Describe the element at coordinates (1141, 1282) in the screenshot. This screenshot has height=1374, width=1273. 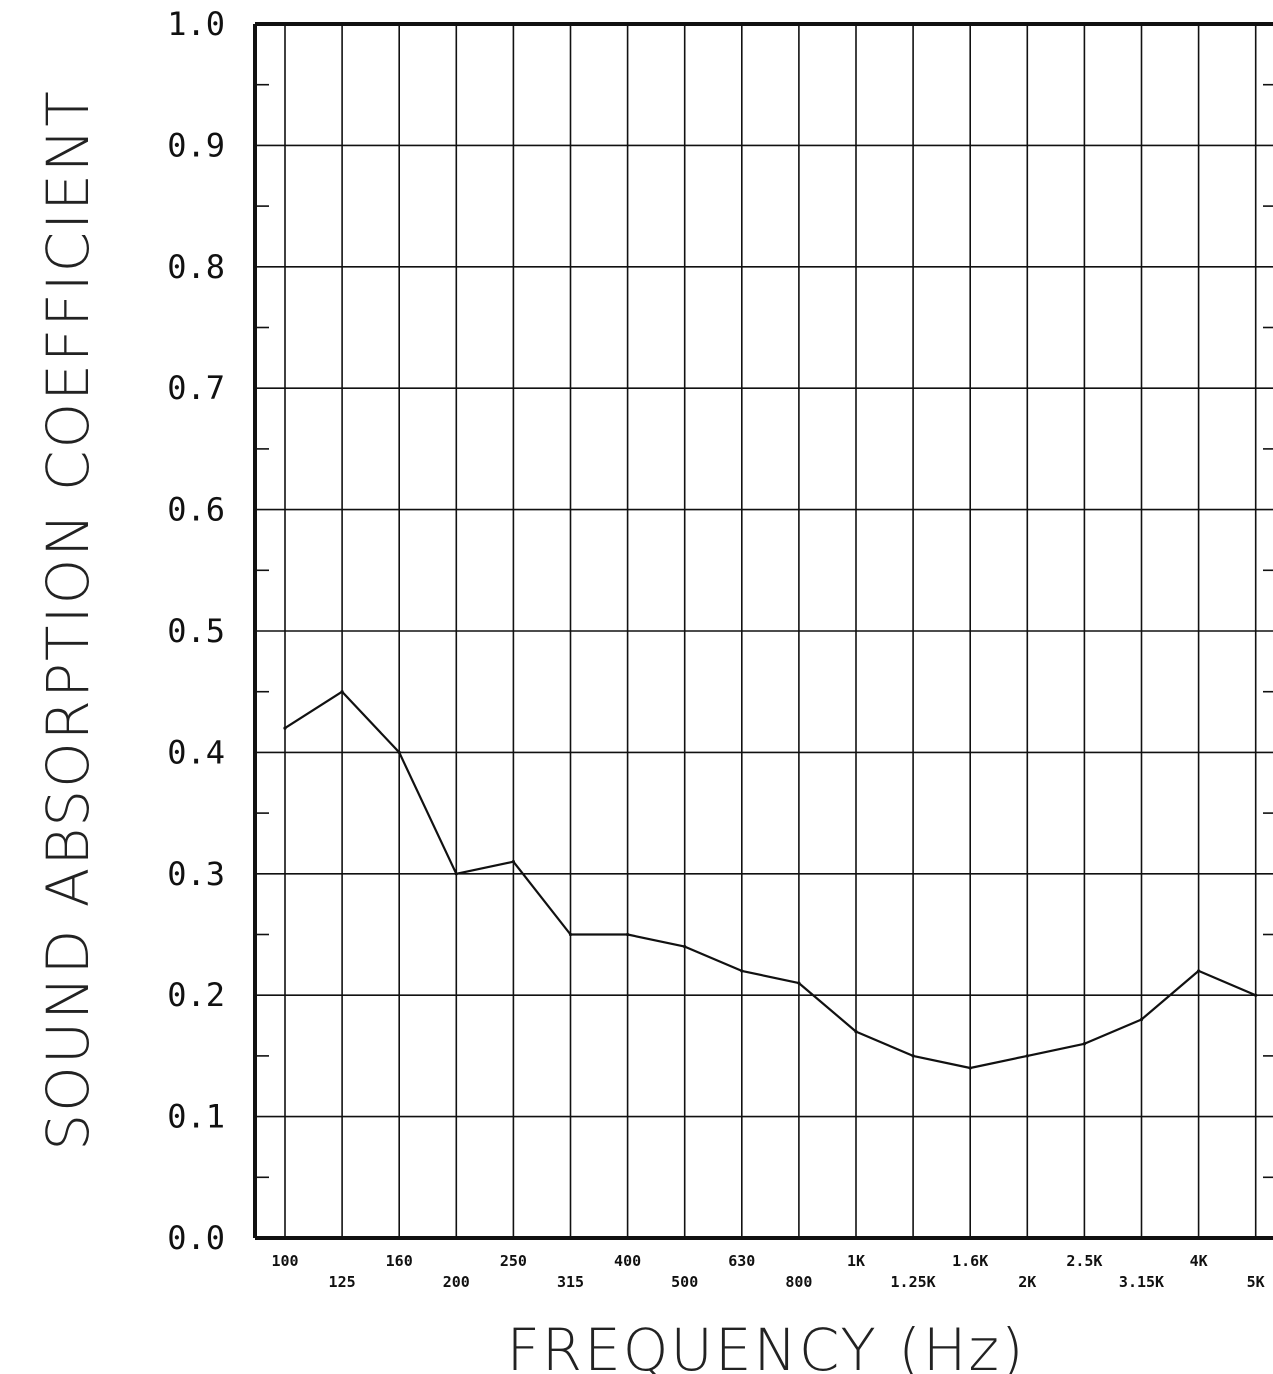
I see `x-tick-label: 3.15K` at that location.